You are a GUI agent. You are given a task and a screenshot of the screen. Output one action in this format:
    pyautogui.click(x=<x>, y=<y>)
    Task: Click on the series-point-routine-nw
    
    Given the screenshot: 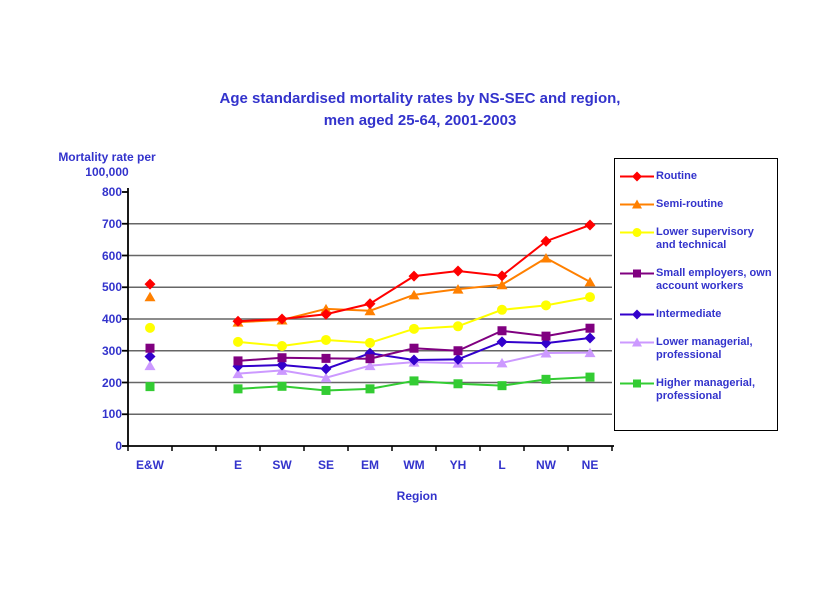 What is the action you would take?
    pyautogui.click(x=546, y=241)
    